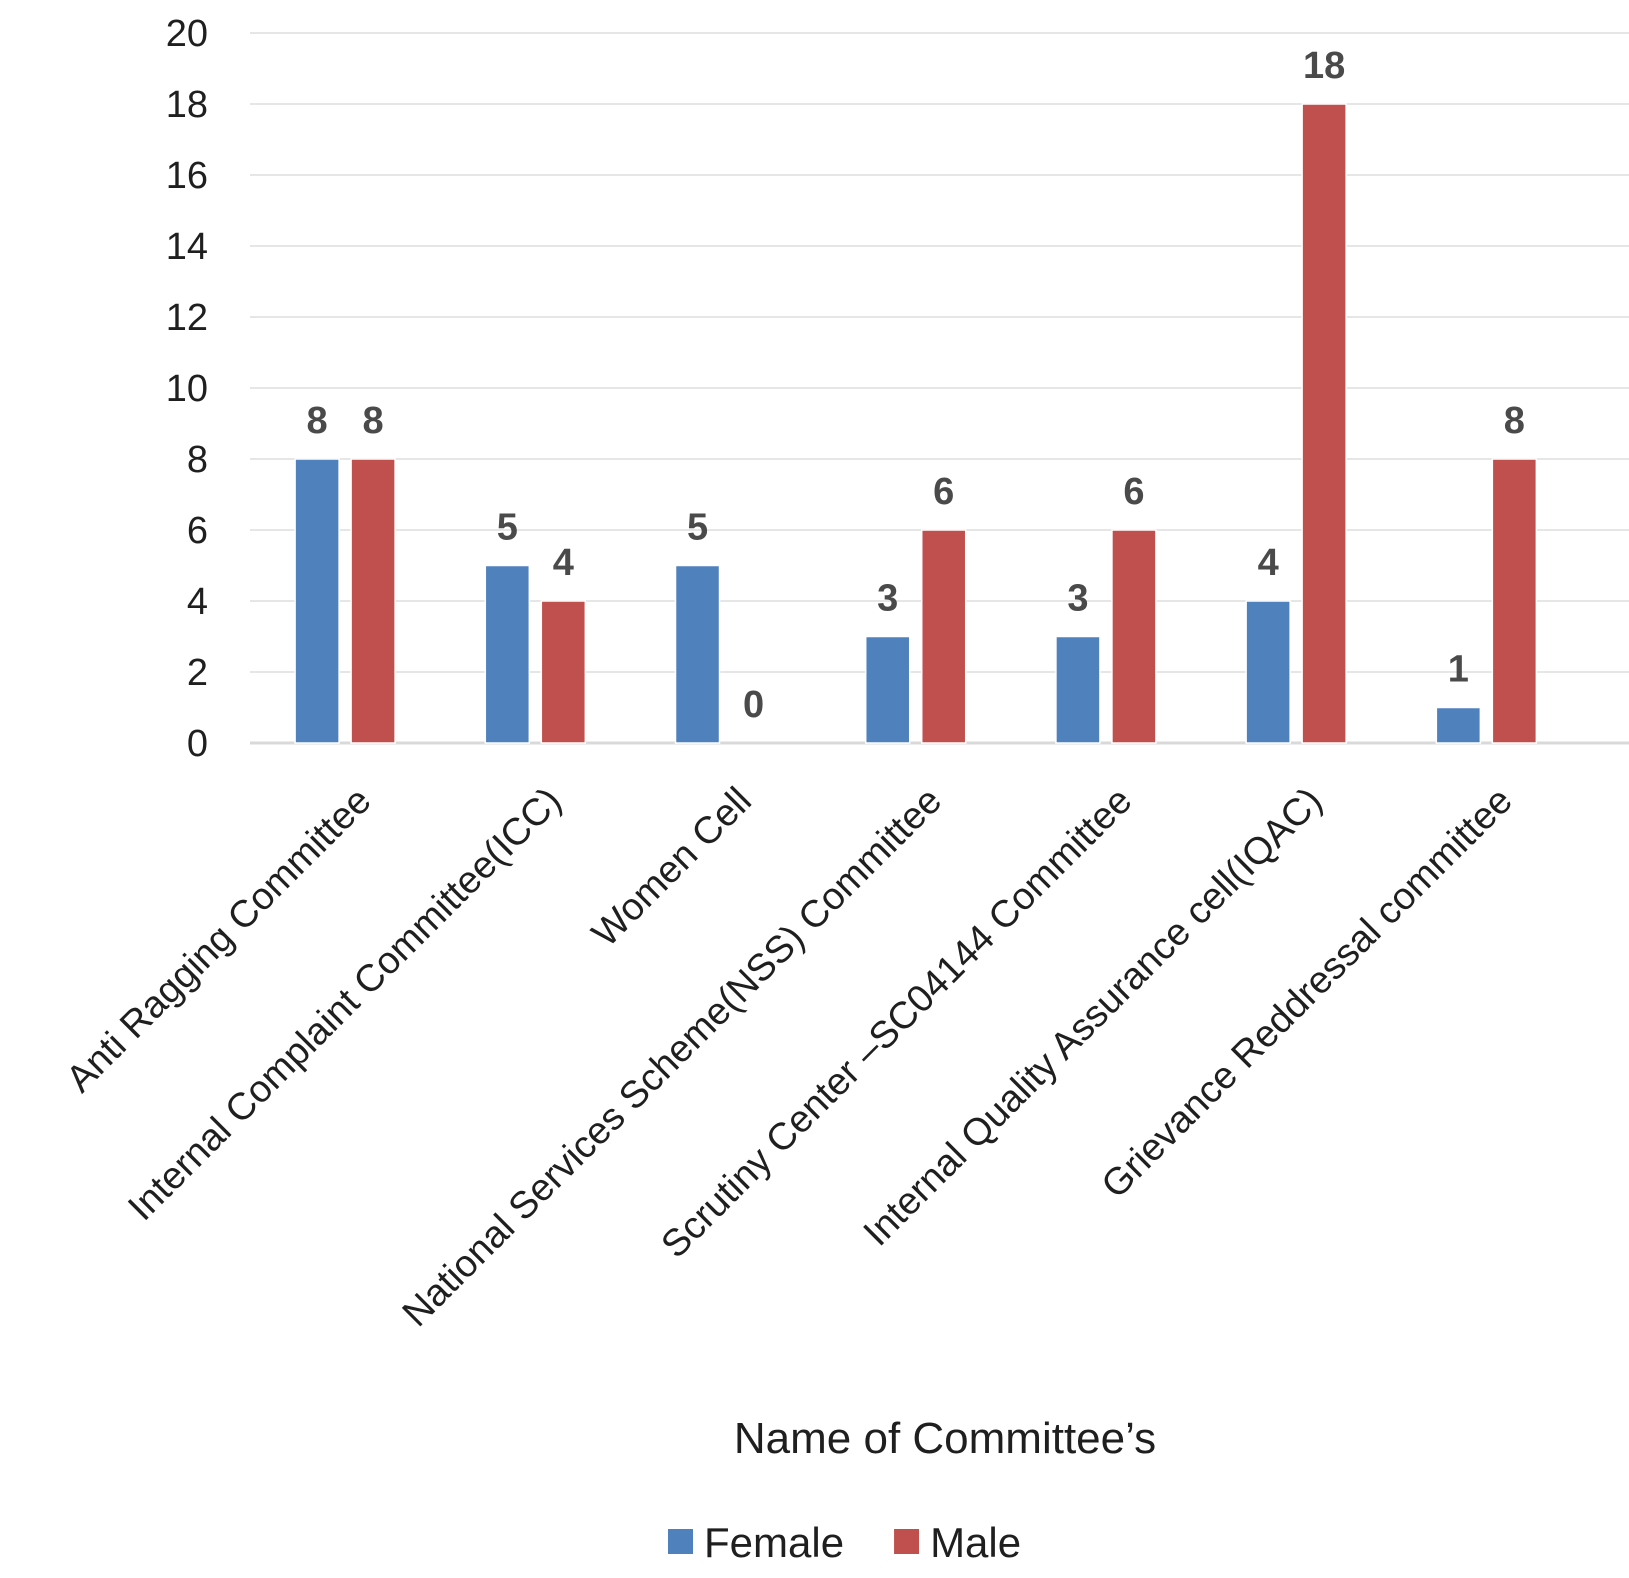 The image size is (1629, 1578). I want to click on legend-label-male: Male, so click(975, 1542).